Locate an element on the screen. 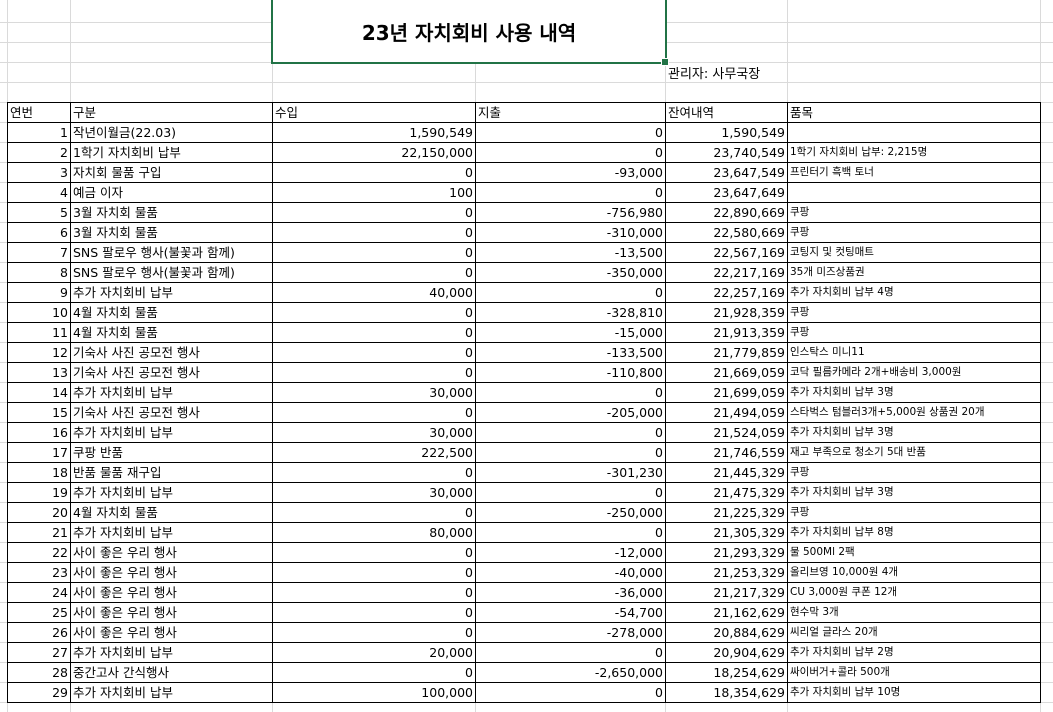 Image resolution: width=1053 pixels, height=712 pixels. cell-income: 100,000 is located at coordinates (374, 692).